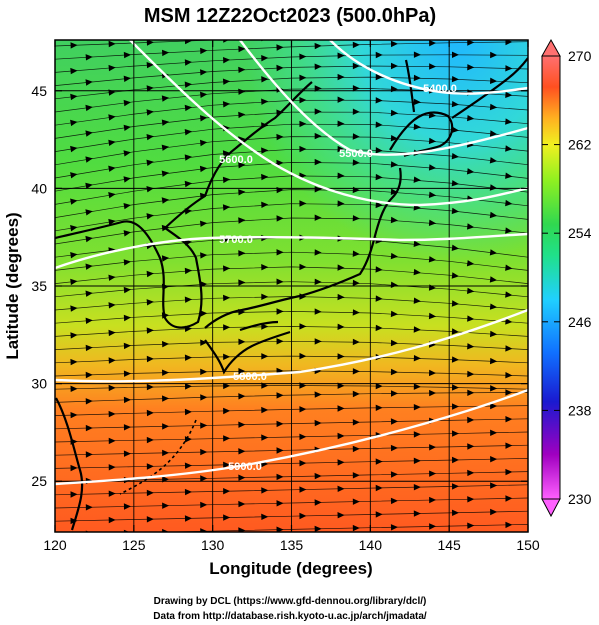  Describe the element at coordinates (580, 145) in the screenshot. I see `colorbar-tick-label: 262` at that location.